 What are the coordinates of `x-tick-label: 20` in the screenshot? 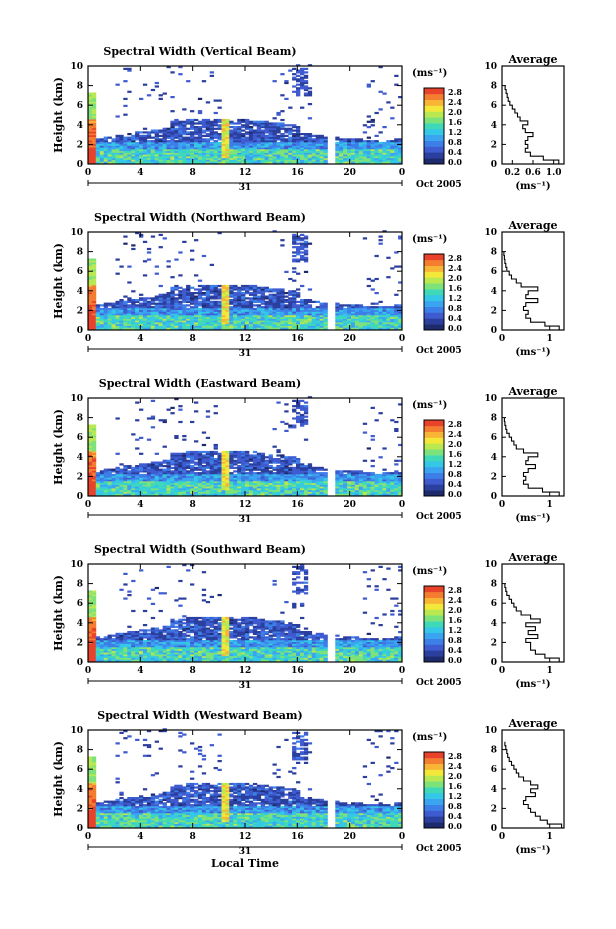 It's located at (349, 173).